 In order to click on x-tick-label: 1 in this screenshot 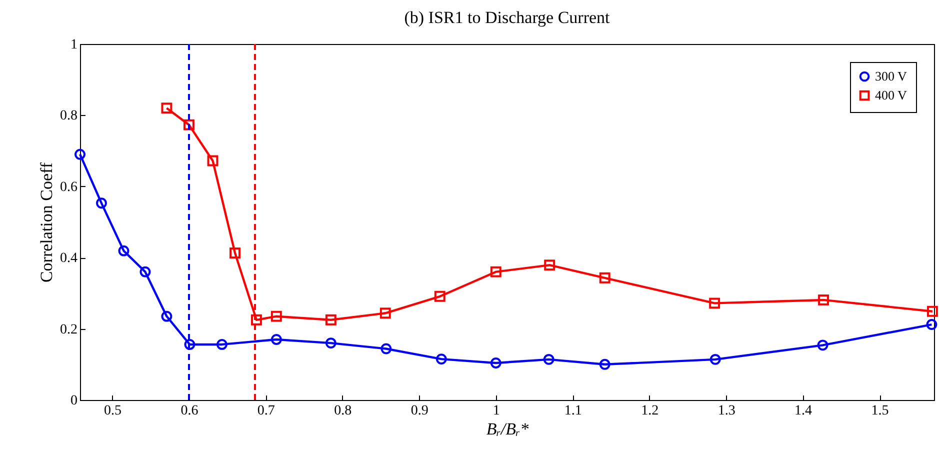, I will do `click(496, 411)`.